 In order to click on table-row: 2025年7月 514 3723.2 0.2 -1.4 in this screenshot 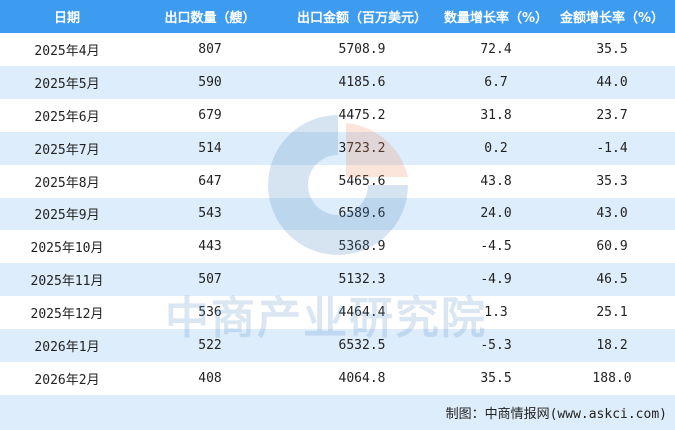, I will do `click(337, 148)`.